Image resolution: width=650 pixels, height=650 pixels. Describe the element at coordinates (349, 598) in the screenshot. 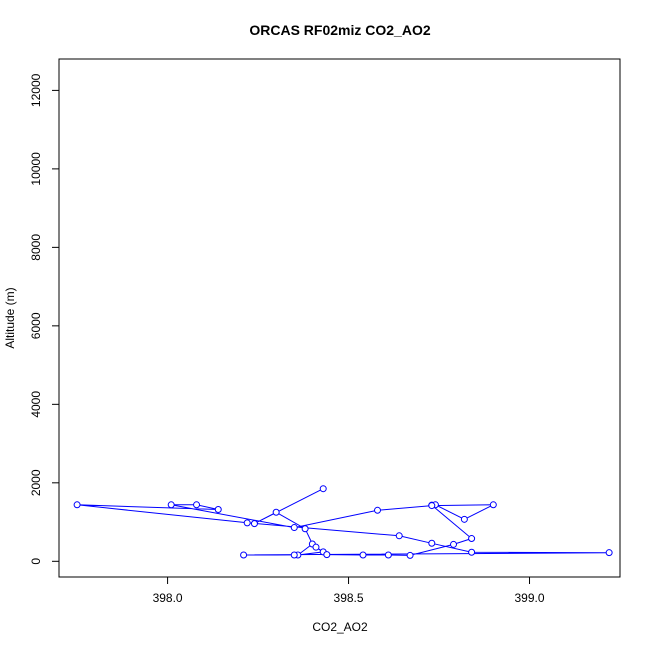

I see `x-tick-label: 398.5` at that location.